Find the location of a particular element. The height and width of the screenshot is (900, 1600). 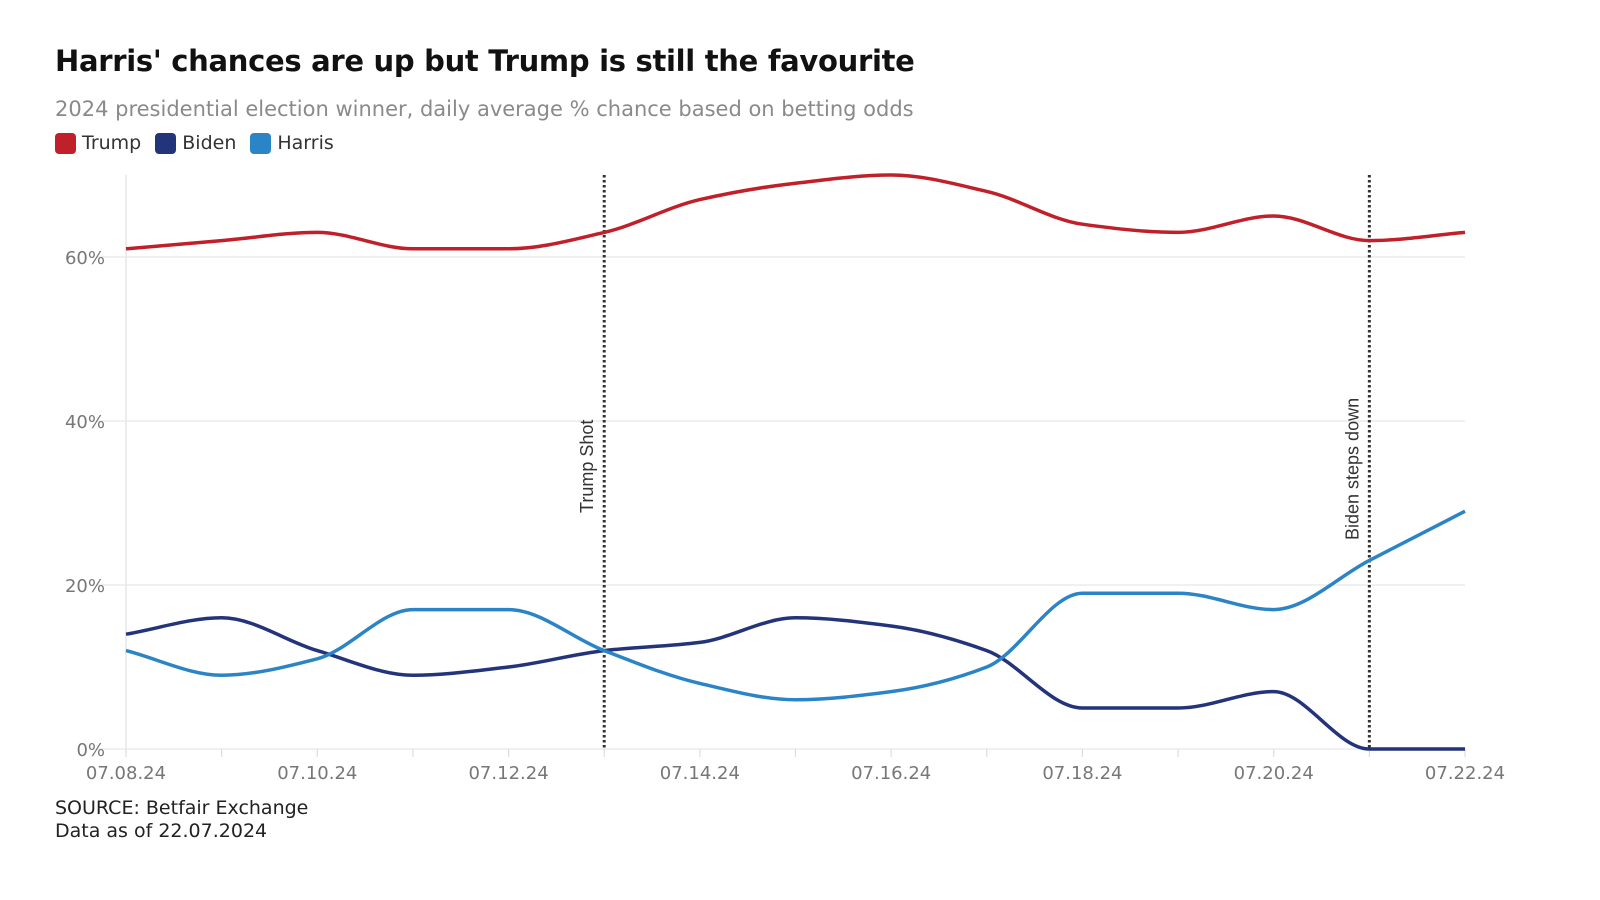

legend-item-trump: Trump is located at coordinates (98, 143).